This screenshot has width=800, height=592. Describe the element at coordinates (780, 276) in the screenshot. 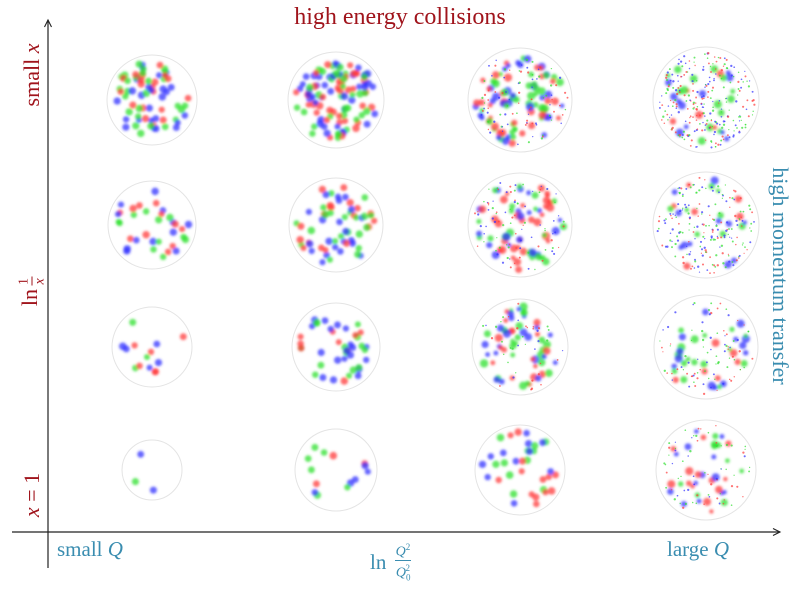

I see `right-label-high-momentum-transfer: high momentum transfer` at that location.